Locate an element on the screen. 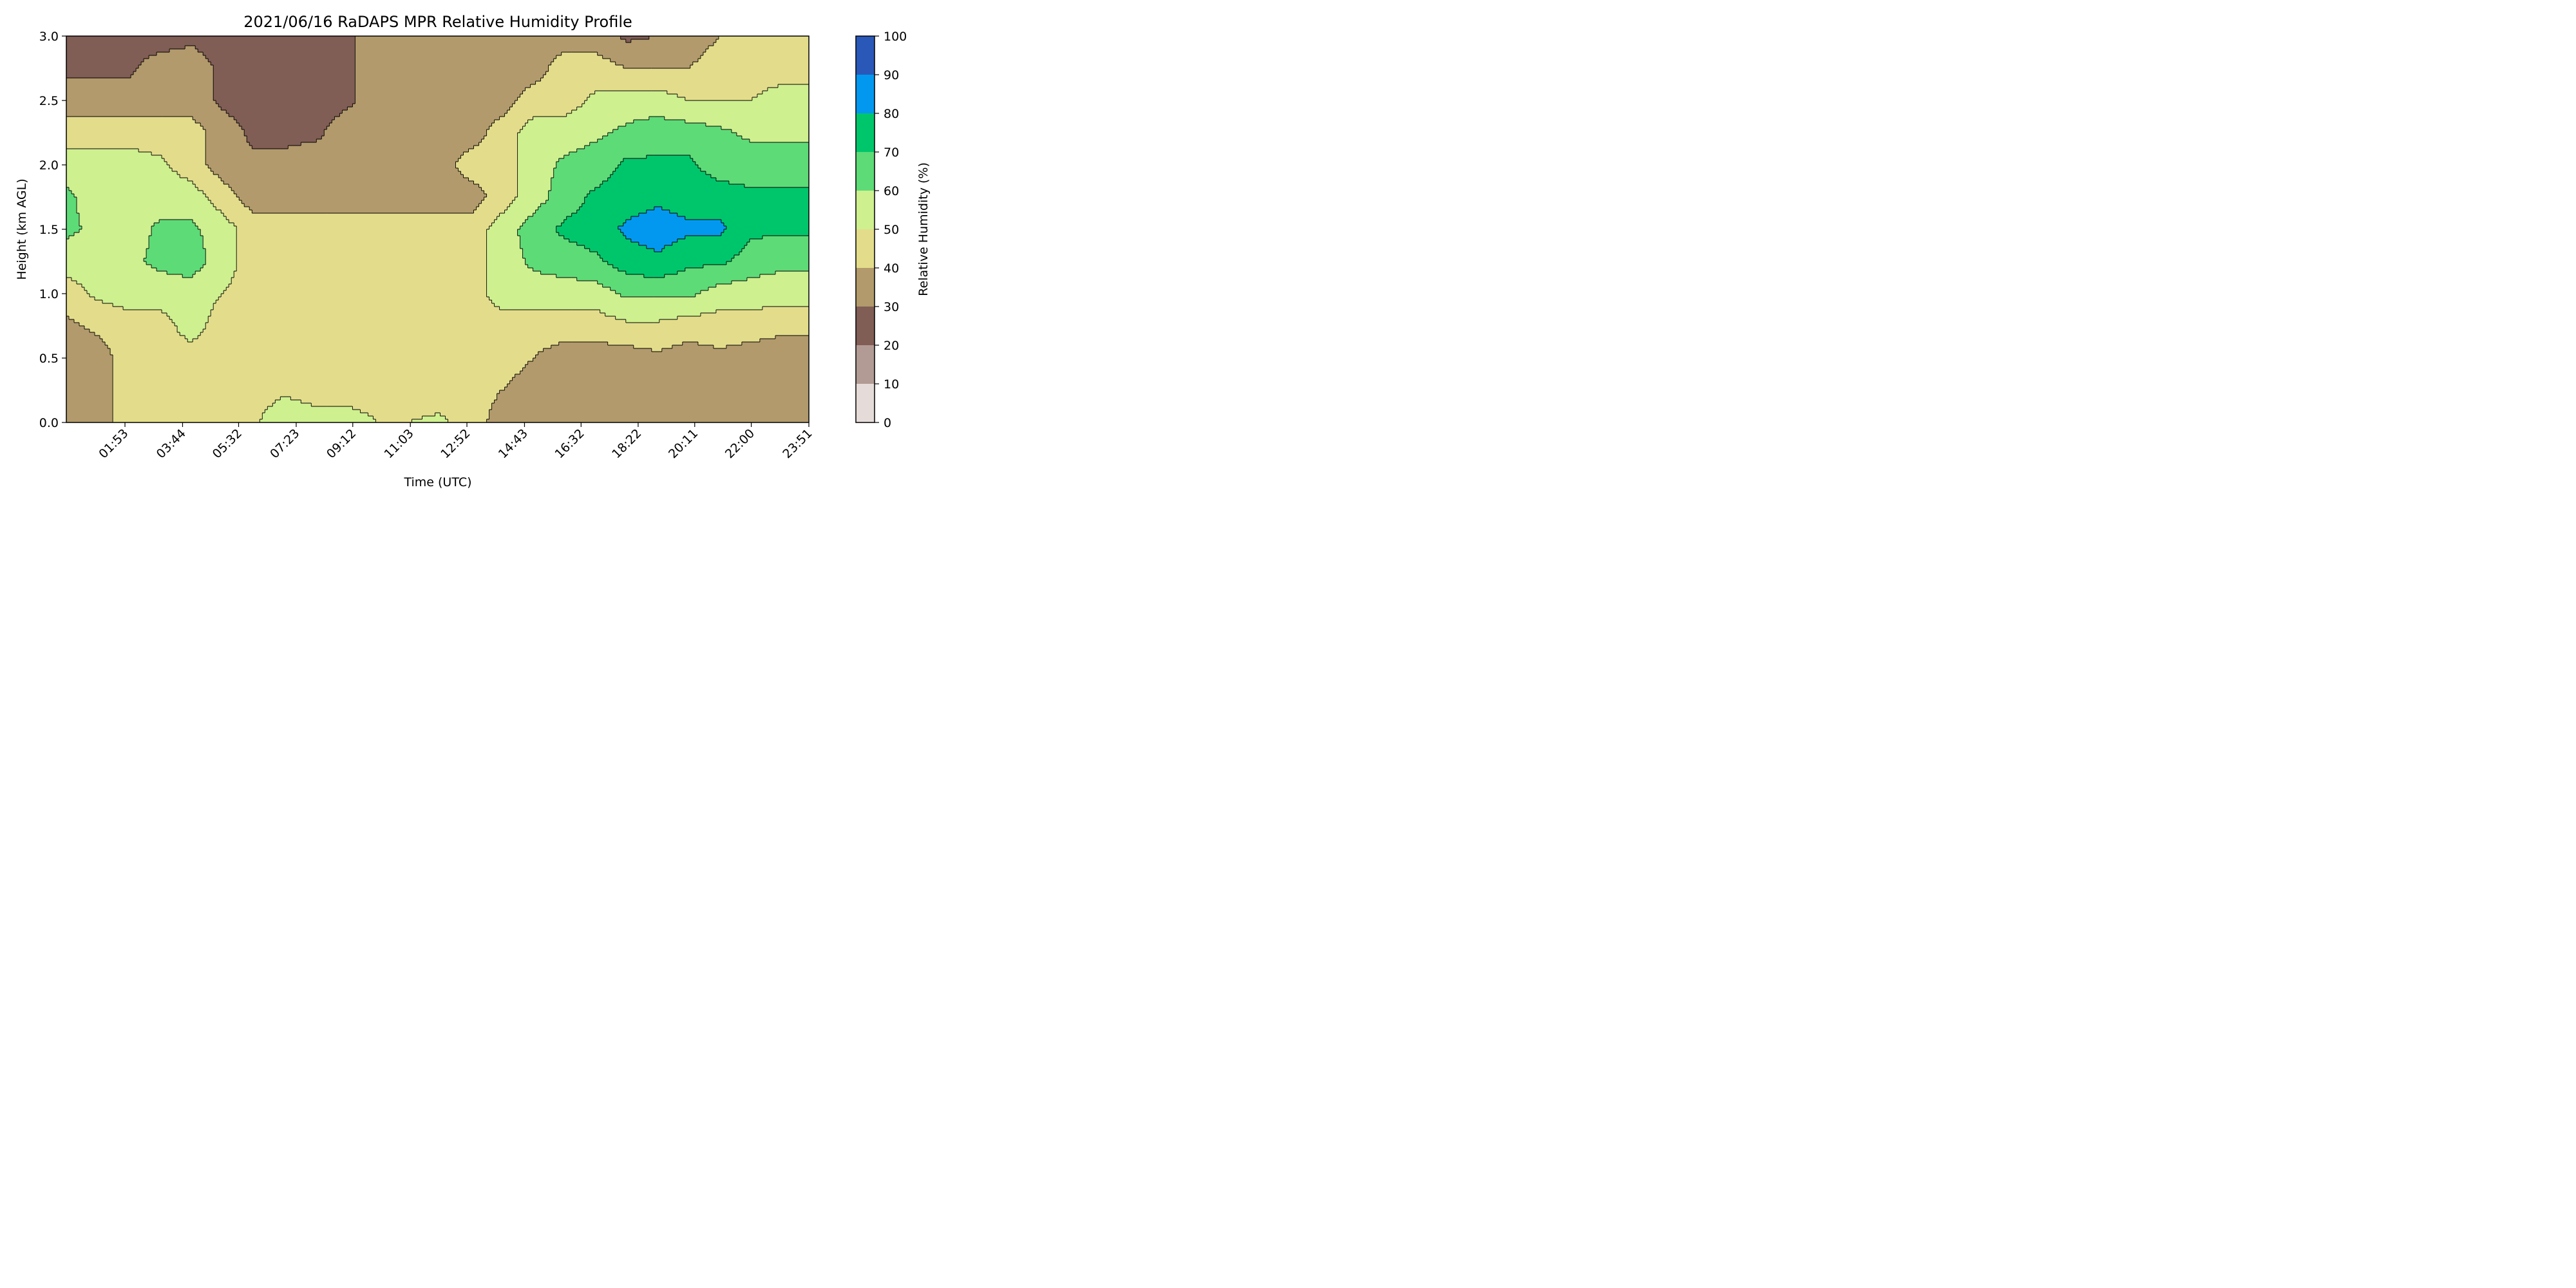 The height and width of the screenshot is (1288, 2576). x-tick-label: 18:22 is located at coordinates (626, 444).